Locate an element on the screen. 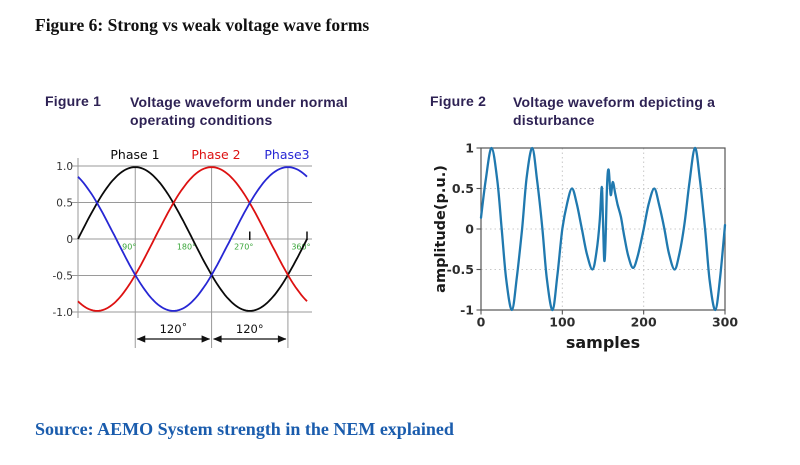  figure2-title: Voltage waveform depicting a disturbance is located at coordinates (614, 111).